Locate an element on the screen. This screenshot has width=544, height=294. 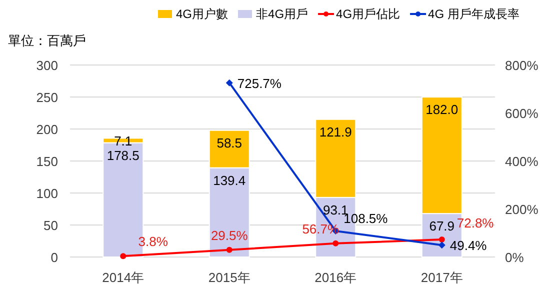
y2-tick-label: 400% is located at coordinates (522, 161).